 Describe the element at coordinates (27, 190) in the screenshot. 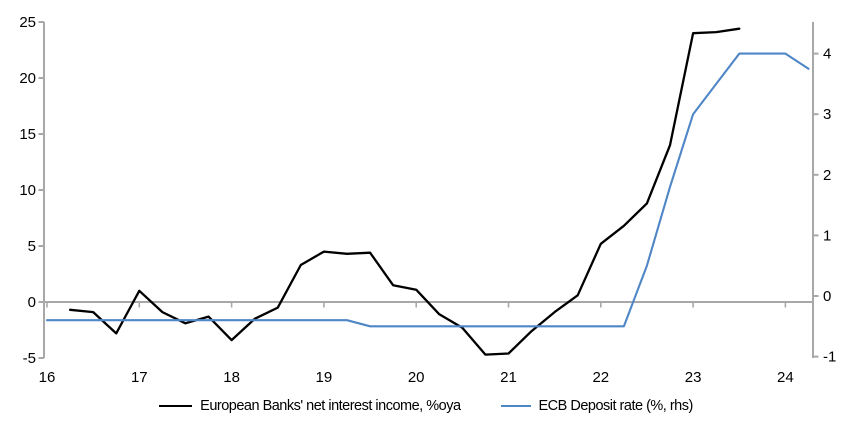

I see `left-axis-tick-label: 10` at that location.